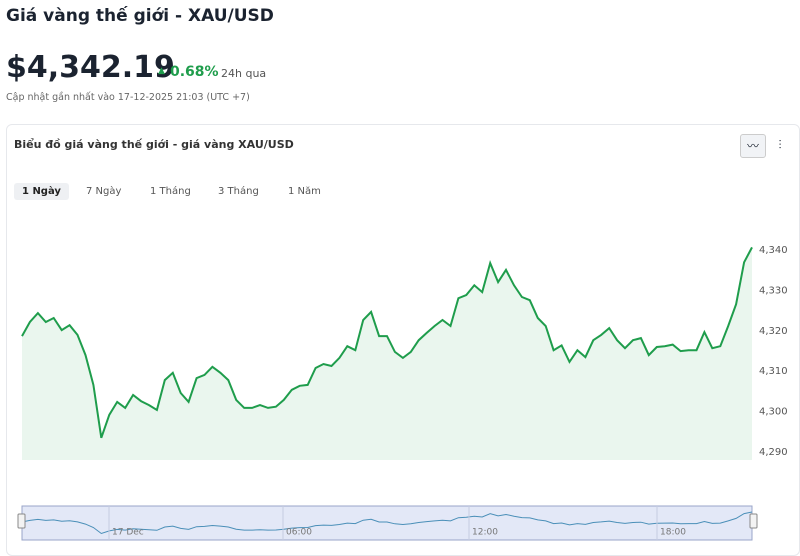 The height and width of the screenshot is (556, 800). I want to click on line-icon: 〰, so click(753, 146).